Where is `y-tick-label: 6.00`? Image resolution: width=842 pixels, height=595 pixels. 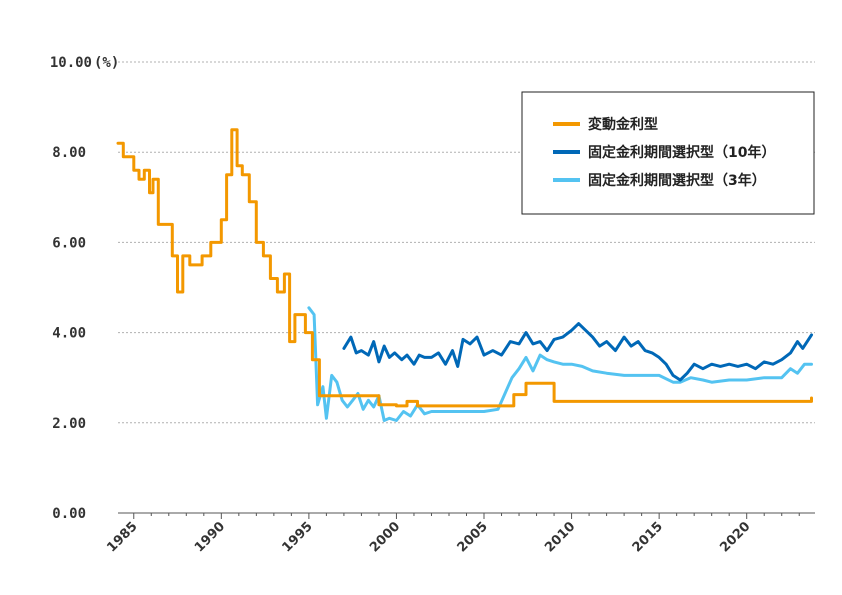 y-tick-label: 6.00 is located at coordinates (69, 243).